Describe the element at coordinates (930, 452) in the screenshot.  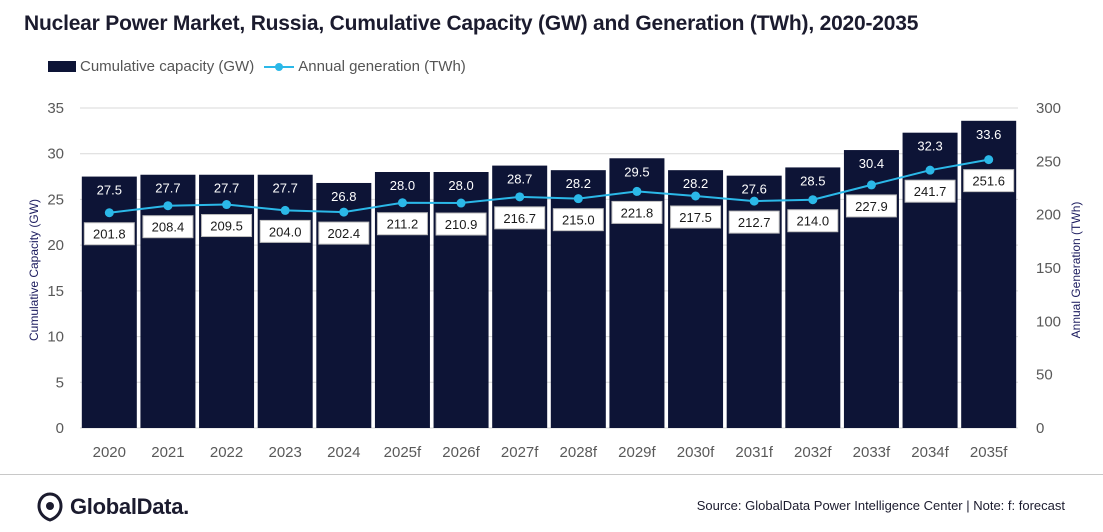
I see `x-tick-label: 2034f` at that location.